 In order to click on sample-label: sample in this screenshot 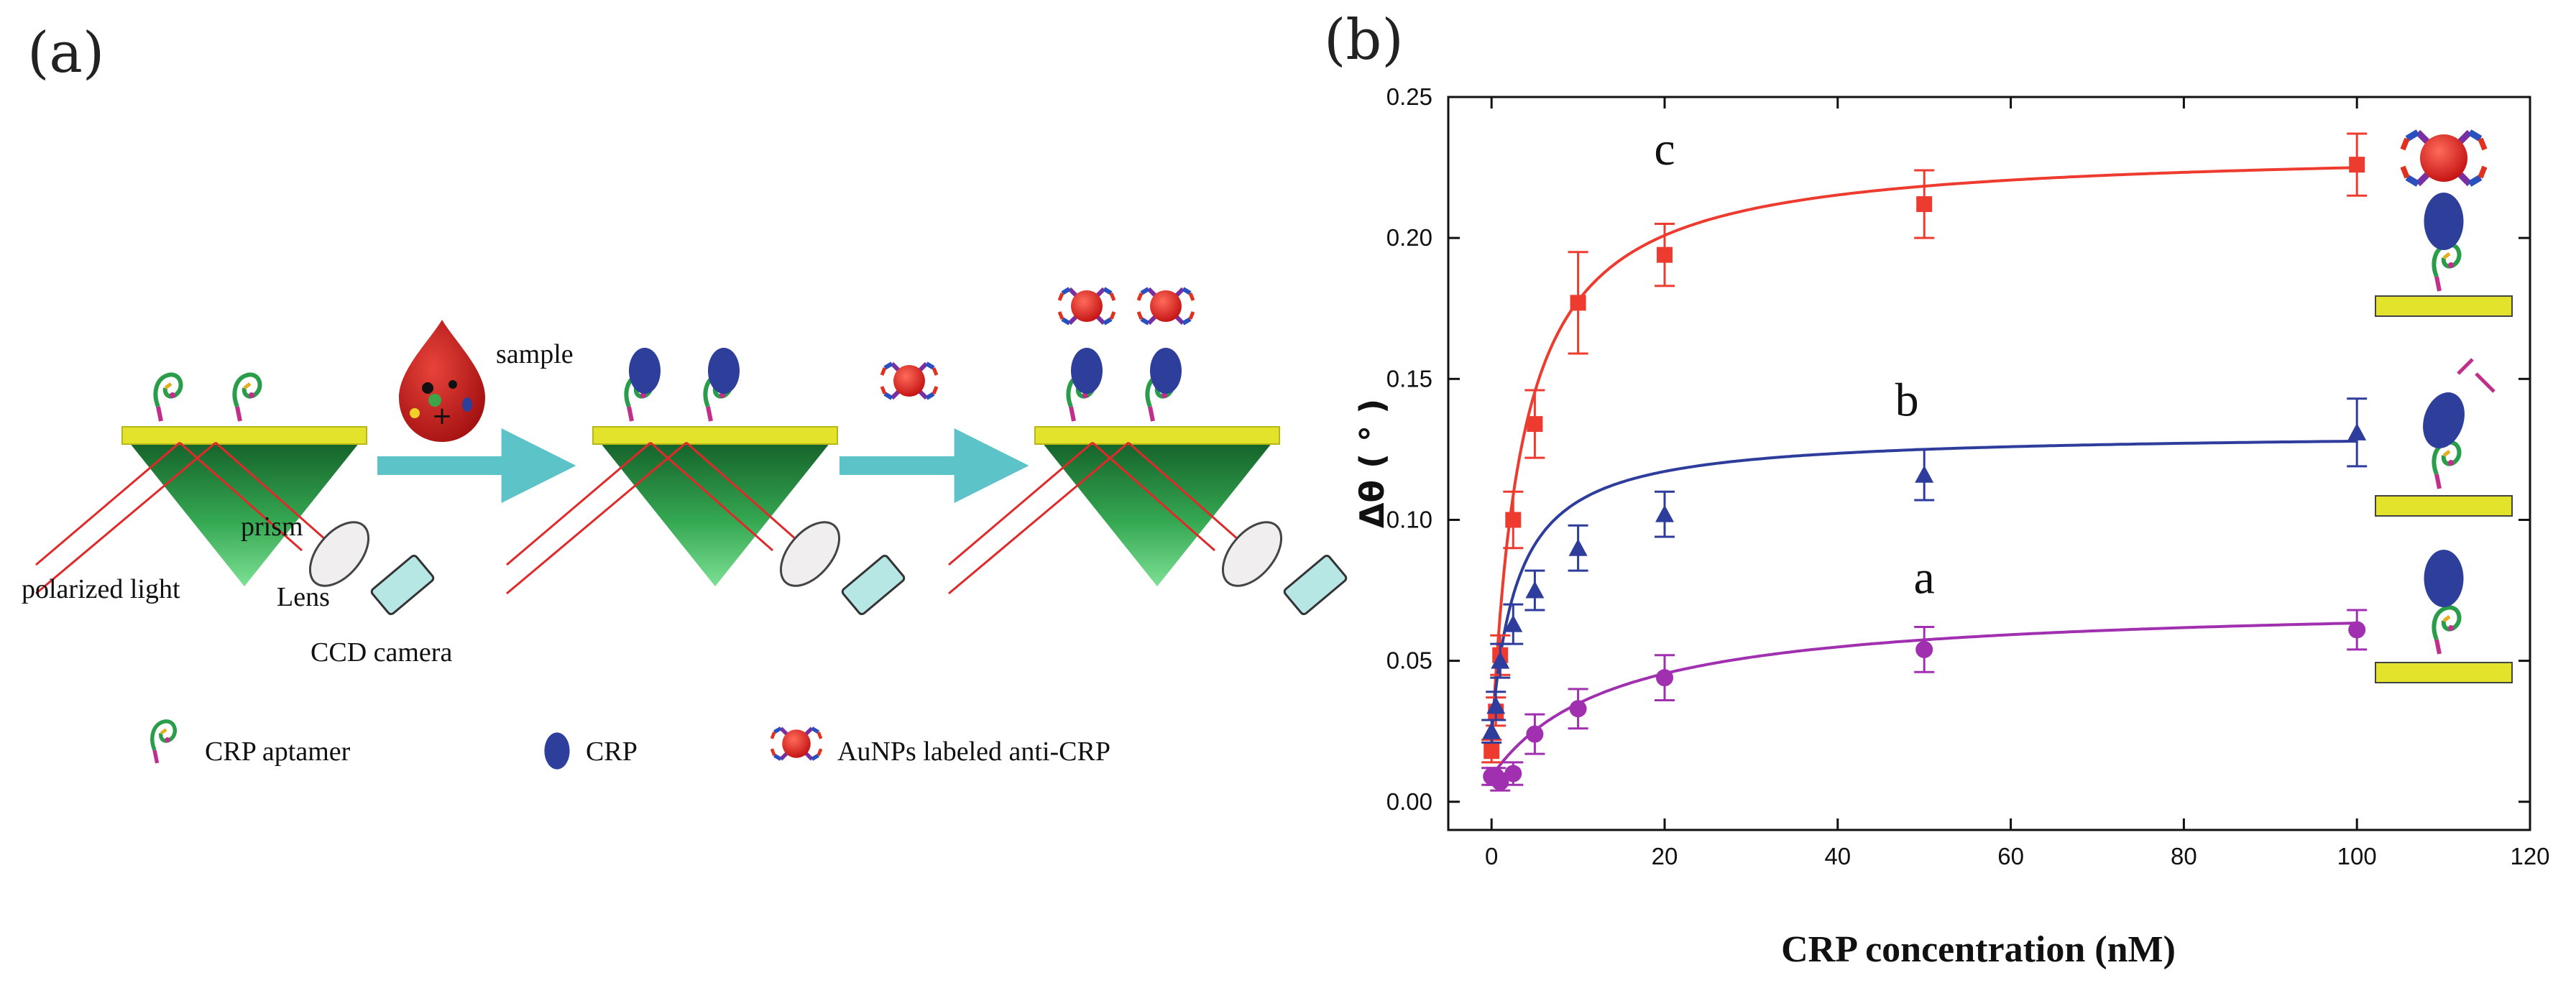, I will do `click(535, 354)`.